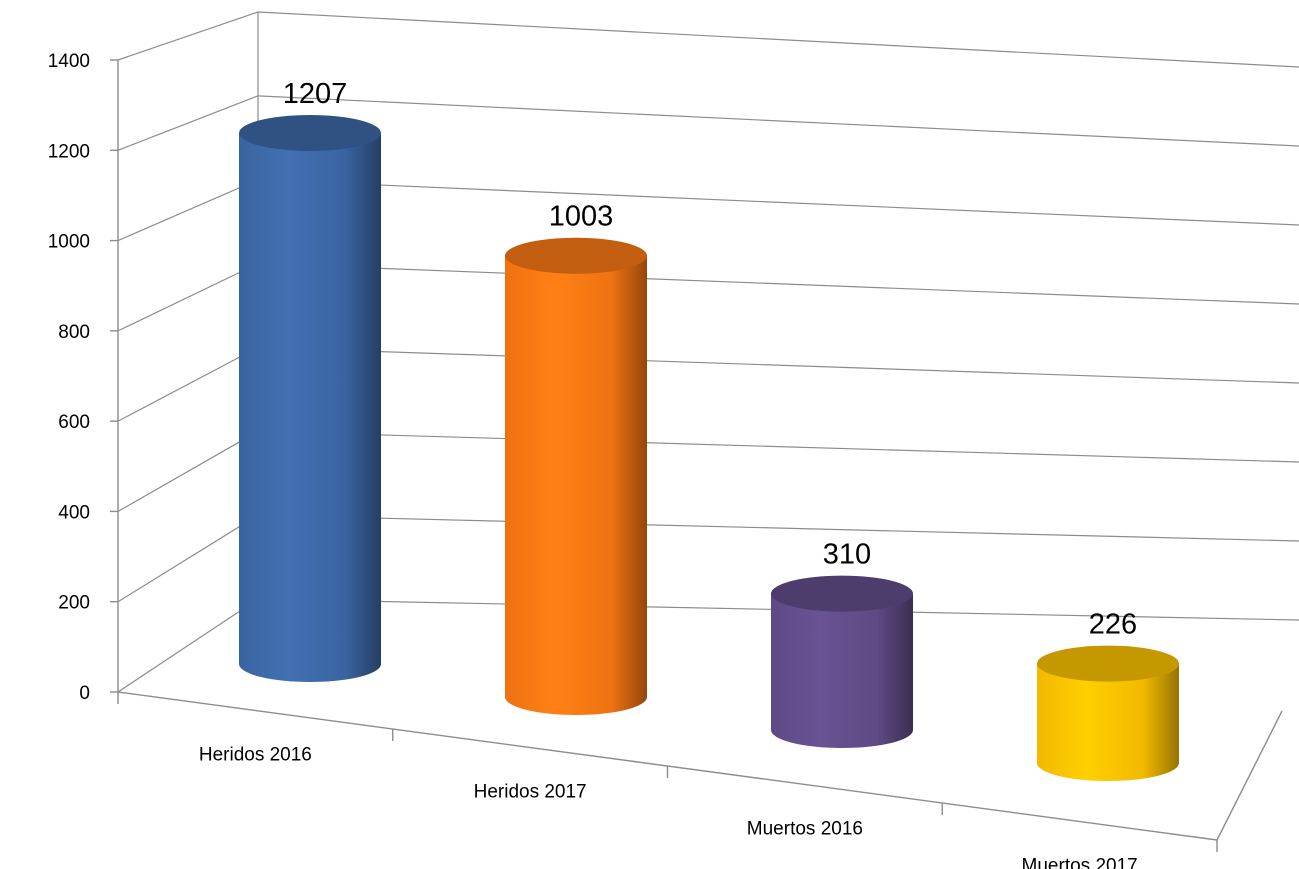 The image size is (1299, 869). Describe the element at coordinates (805, 829) in the screenshot. I see `x-tick-label: Muertos 2016` at that location.